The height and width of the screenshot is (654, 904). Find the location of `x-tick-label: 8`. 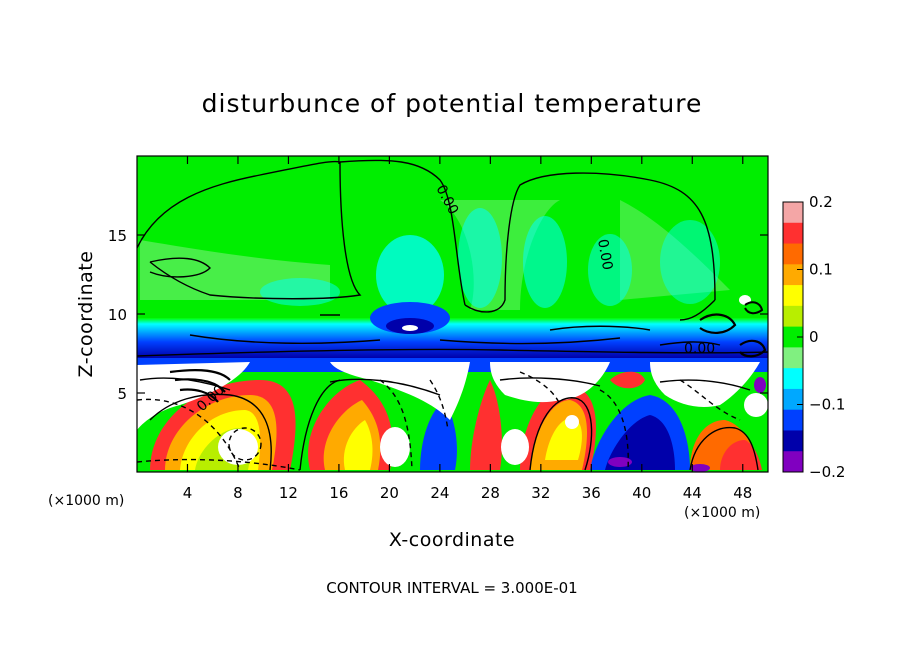

x-tick-label: 8 is located at coordinates (238, 493).